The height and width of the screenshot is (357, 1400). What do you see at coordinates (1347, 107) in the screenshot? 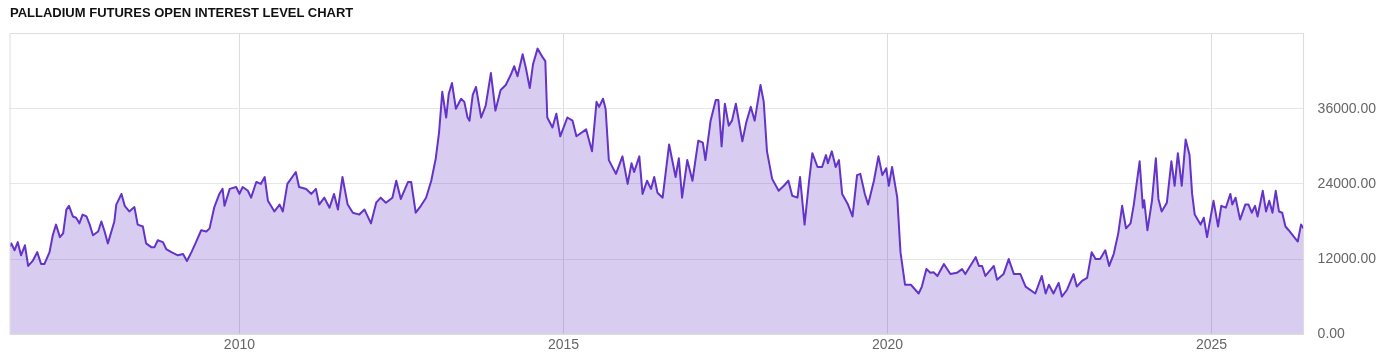
I see `y-tick-label: 36000.00` at bounding box center [1347, 107].